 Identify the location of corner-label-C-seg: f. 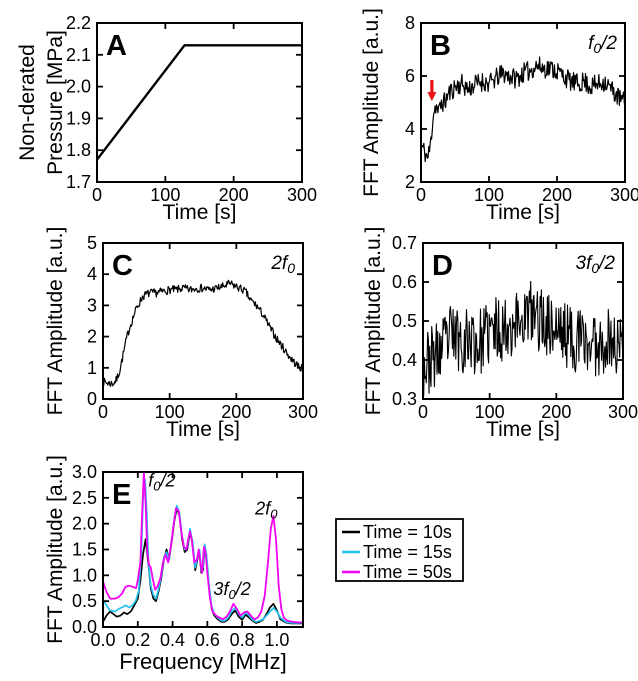
(285, 263).